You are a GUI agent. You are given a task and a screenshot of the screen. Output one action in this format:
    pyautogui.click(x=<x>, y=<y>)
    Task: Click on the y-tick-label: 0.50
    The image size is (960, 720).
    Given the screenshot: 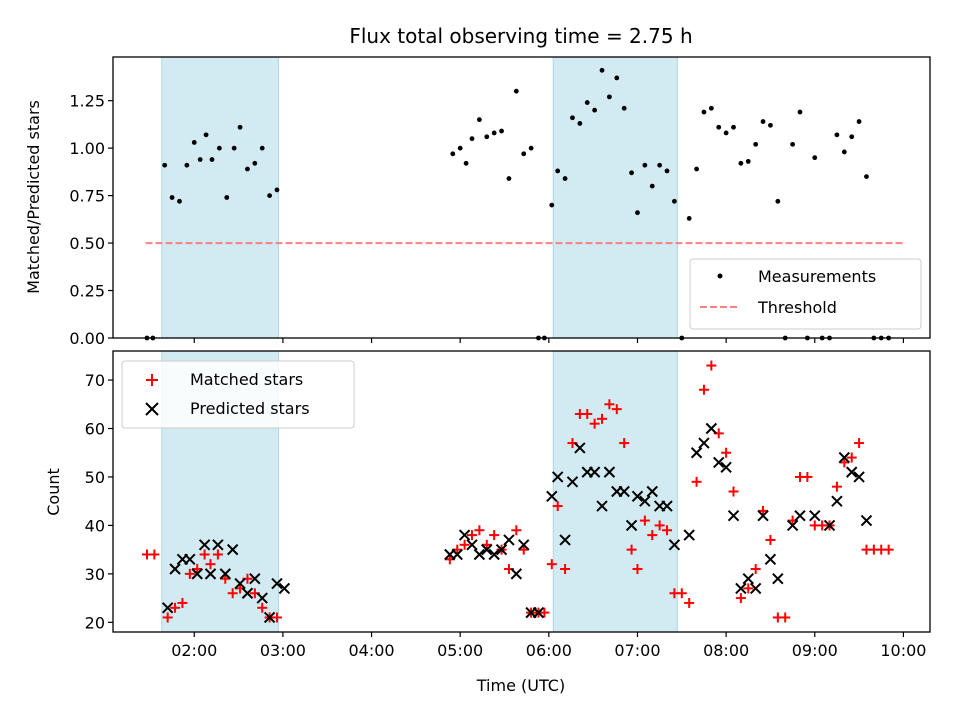 What is the action you would take?
    pyautogui.click(x=87, y=243)
    